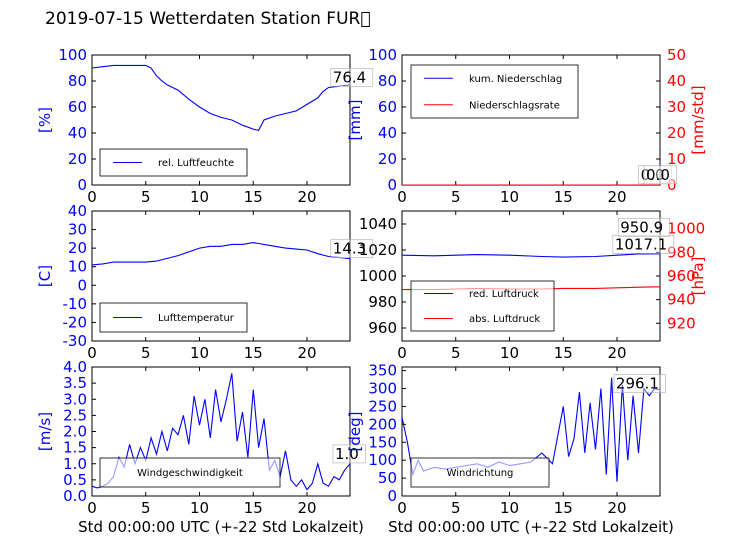 Image resolution: width=736 pixels, height=552 pixels. Describe the element at coordinates (77, 81) in the screenshot. I see `humidity-ytick-label: 80` at that location.